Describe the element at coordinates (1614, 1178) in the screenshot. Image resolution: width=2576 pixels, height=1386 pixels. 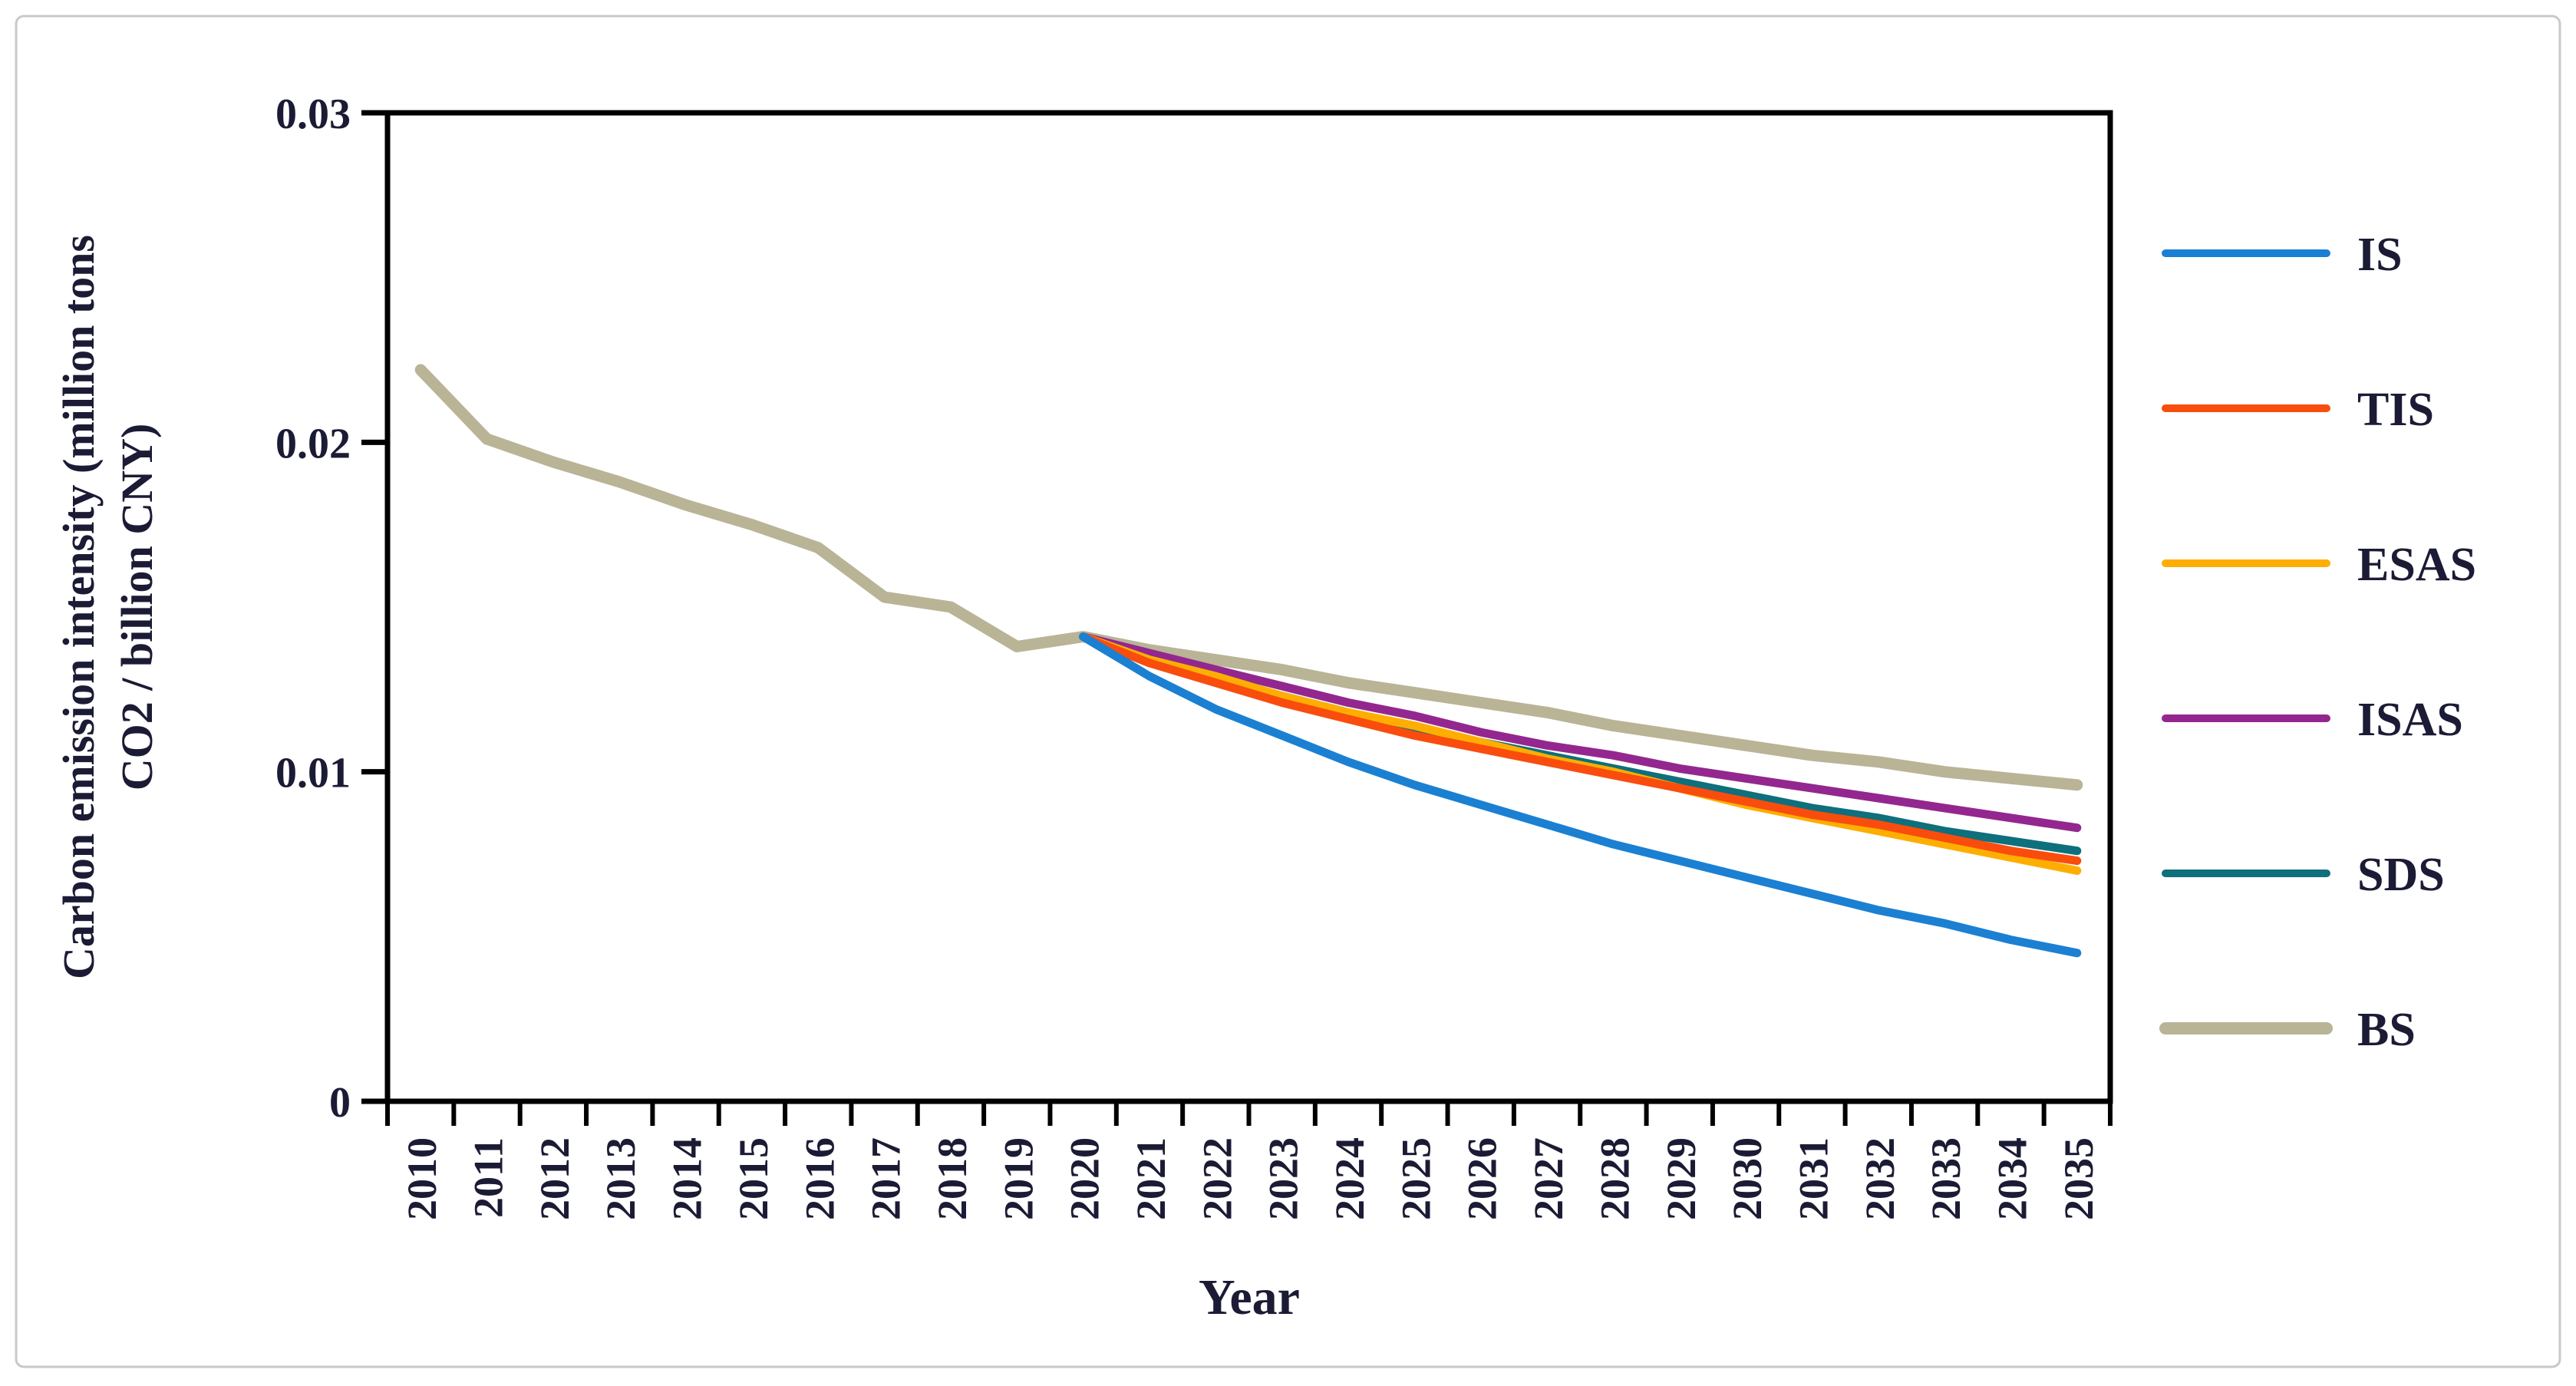
I see `x-tick-label: 2028` at that location.